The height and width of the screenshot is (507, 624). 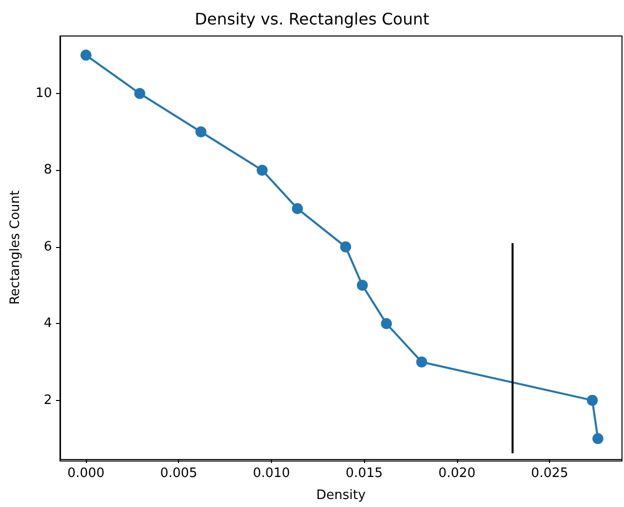 What do you see at coordinates (364, 473) in the screenshot?
I see `x-tick-label: 0.015` at bounding box center [364, 473].